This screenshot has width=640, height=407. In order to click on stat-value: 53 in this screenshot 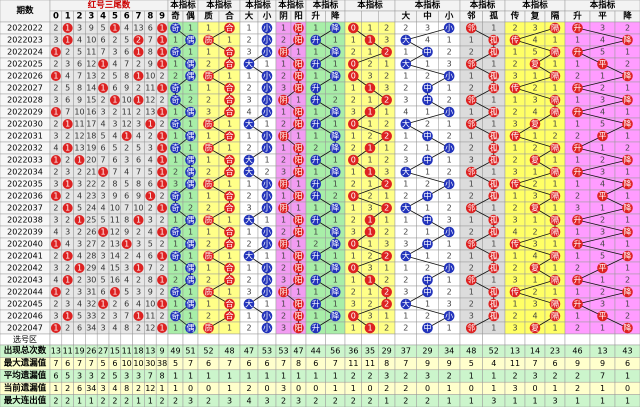, I will do `click(267, 351)`.